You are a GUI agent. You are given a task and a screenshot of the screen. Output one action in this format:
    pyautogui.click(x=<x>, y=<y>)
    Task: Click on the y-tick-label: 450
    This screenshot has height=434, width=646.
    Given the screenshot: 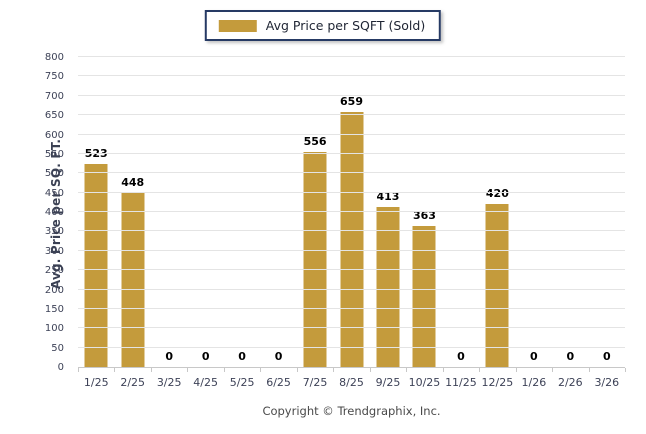 What is the action you would take?
    pyautogui.click(x=54, y=193)
    